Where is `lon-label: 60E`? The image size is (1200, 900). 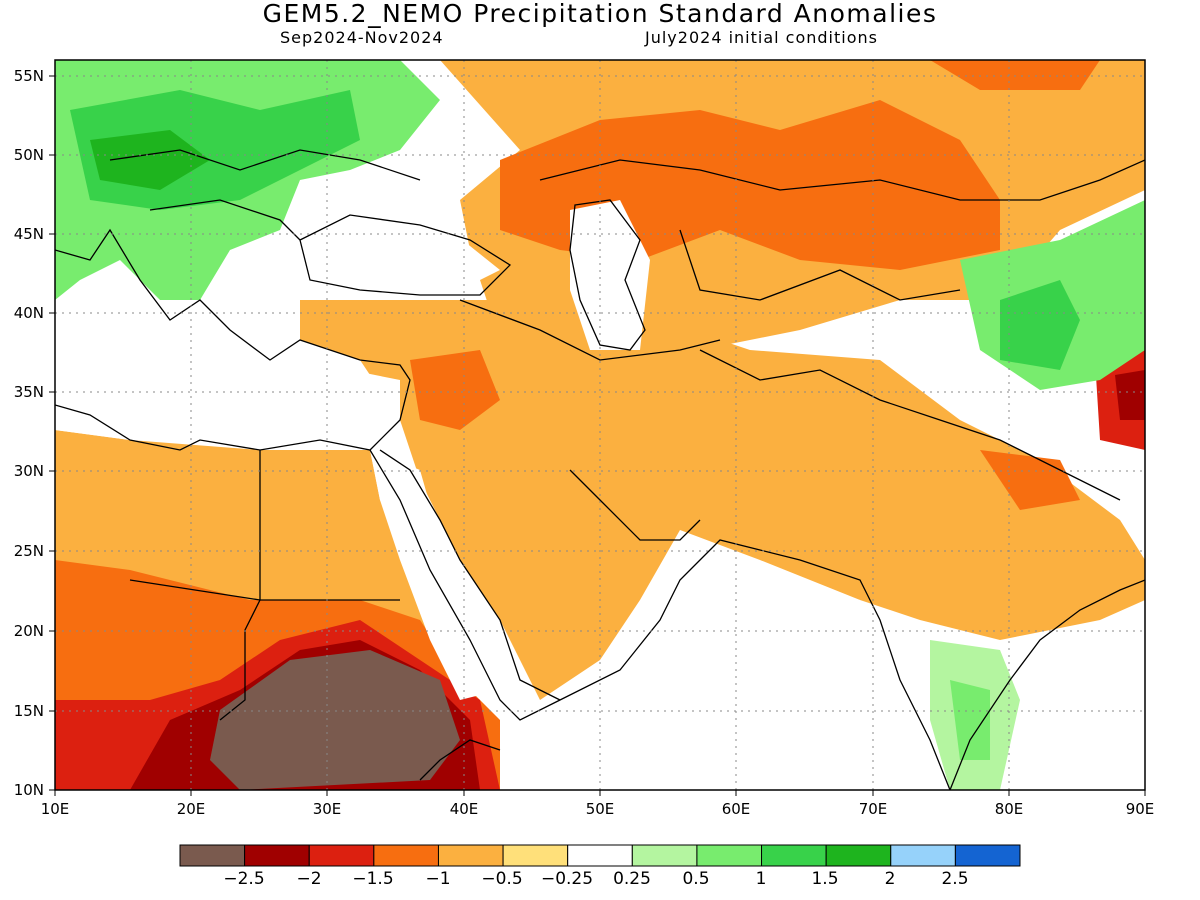 lon-label: 60E is located at coordinates (736, 809).